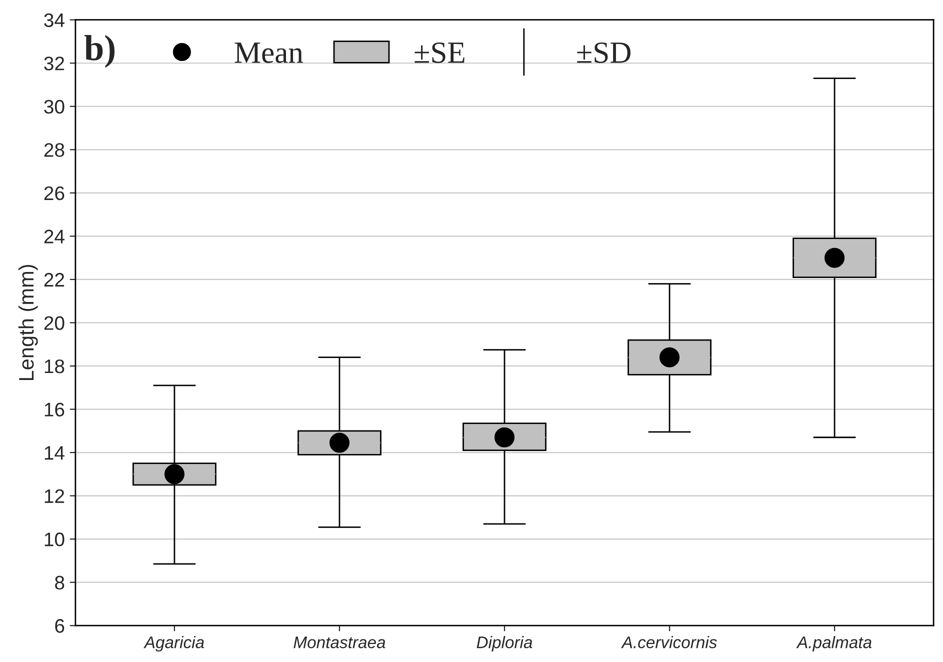  I want to click on y-tick-label: 28, so click(54, 150).